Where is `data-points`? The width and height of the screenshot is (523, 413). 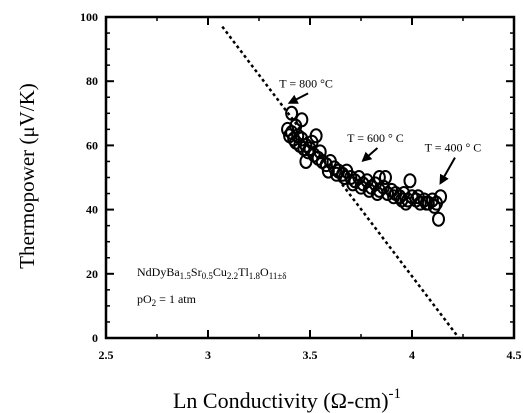 data-points is located at coordinates (364, 166).